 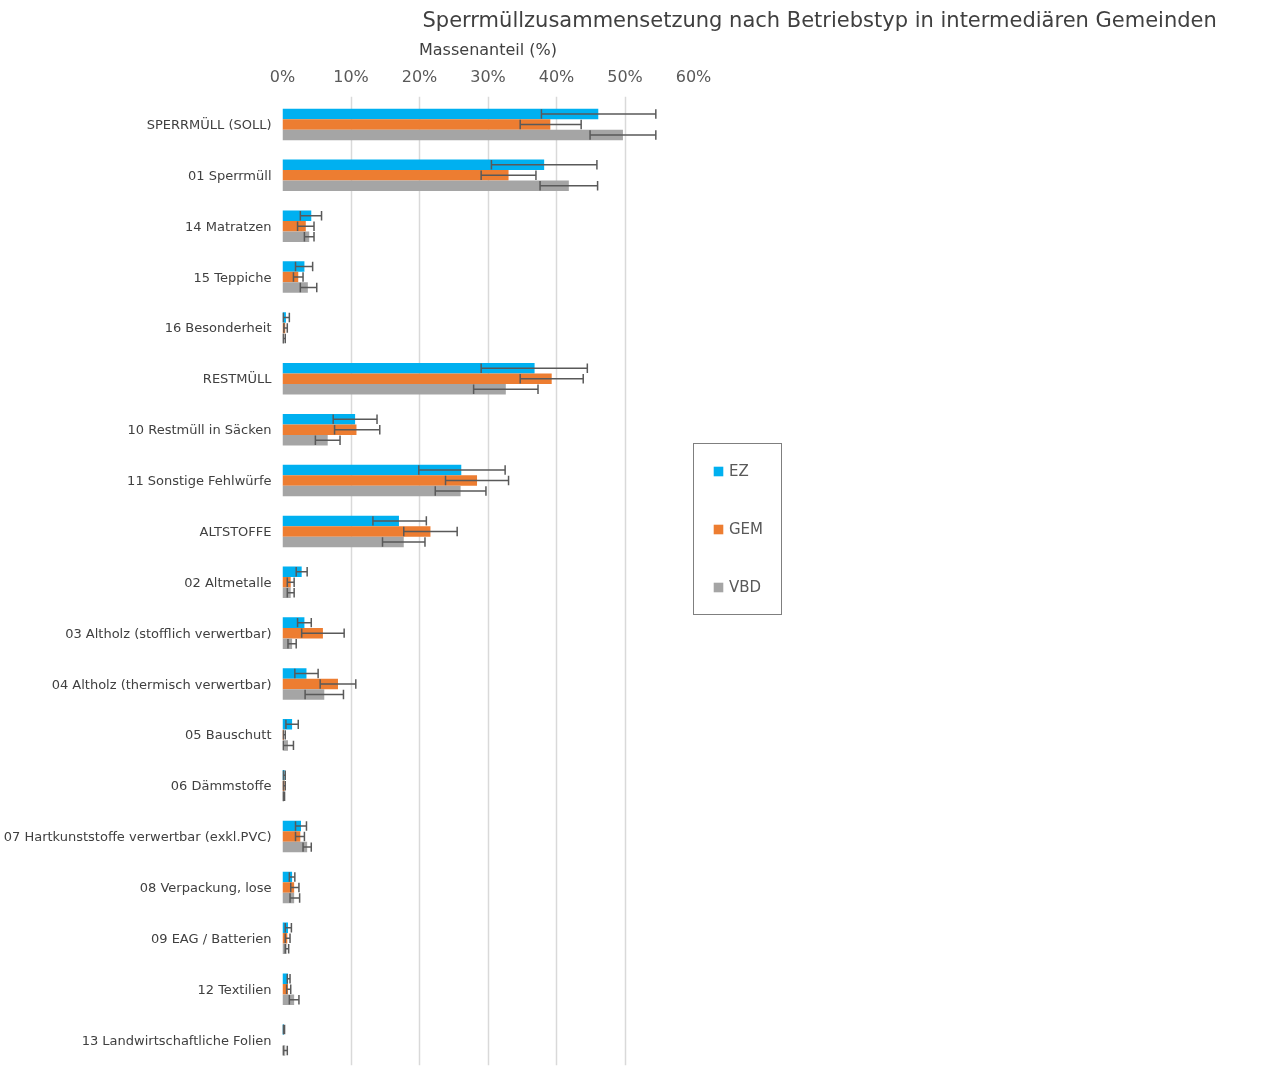 What do you see at coordinates (745, 587) in the screenshot?
I see `legend-label: VBD` at bounding box center [745, 587].